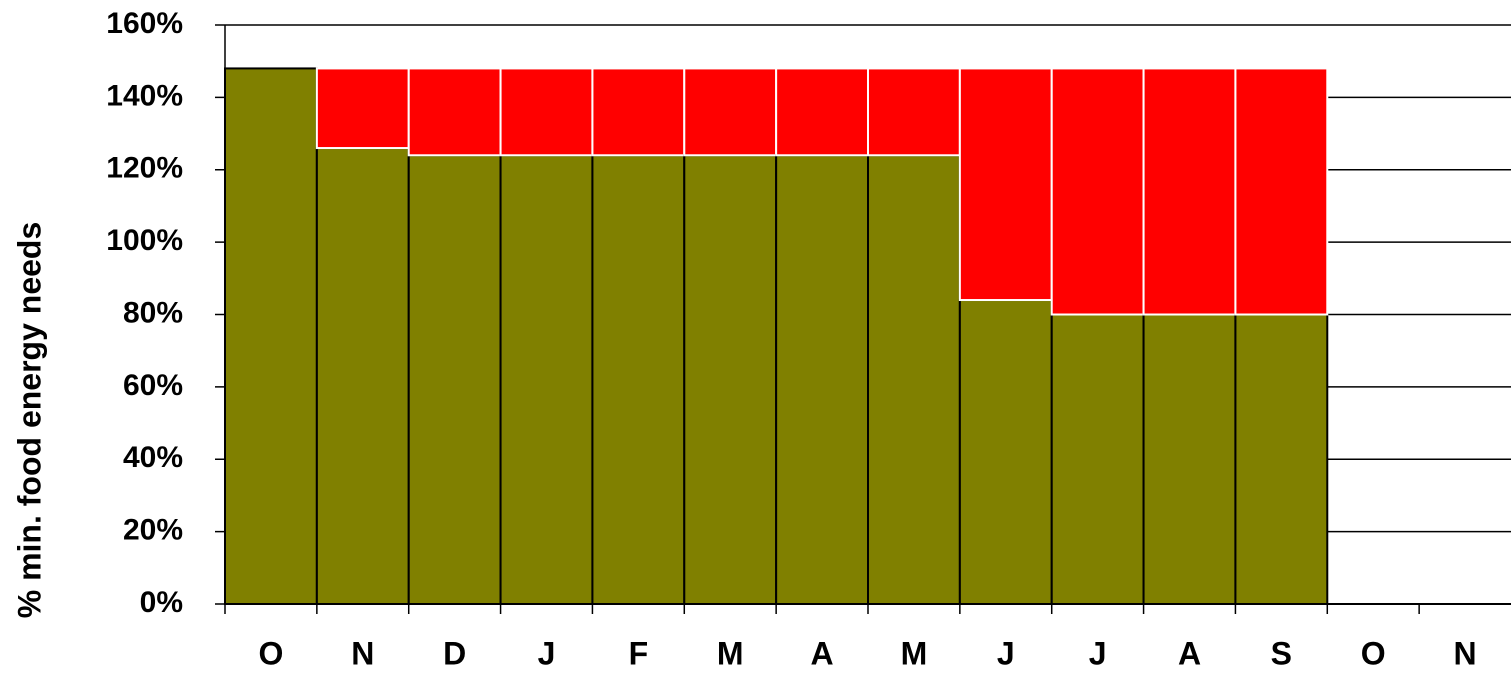 The height and width of the screenshot is (683, 1511). I want to click on y-axis-label: % min. food energy needs, so click(29, 420).